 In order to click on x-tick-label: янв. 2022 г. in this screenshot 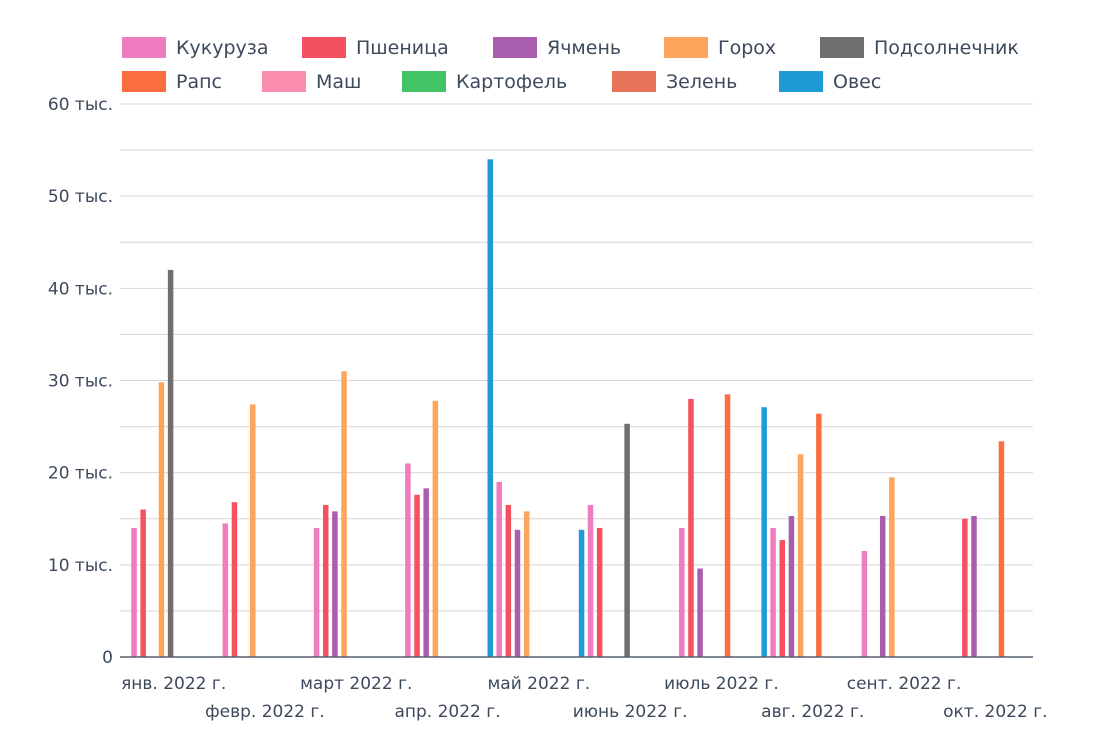, I will do `click(173, 684)`.